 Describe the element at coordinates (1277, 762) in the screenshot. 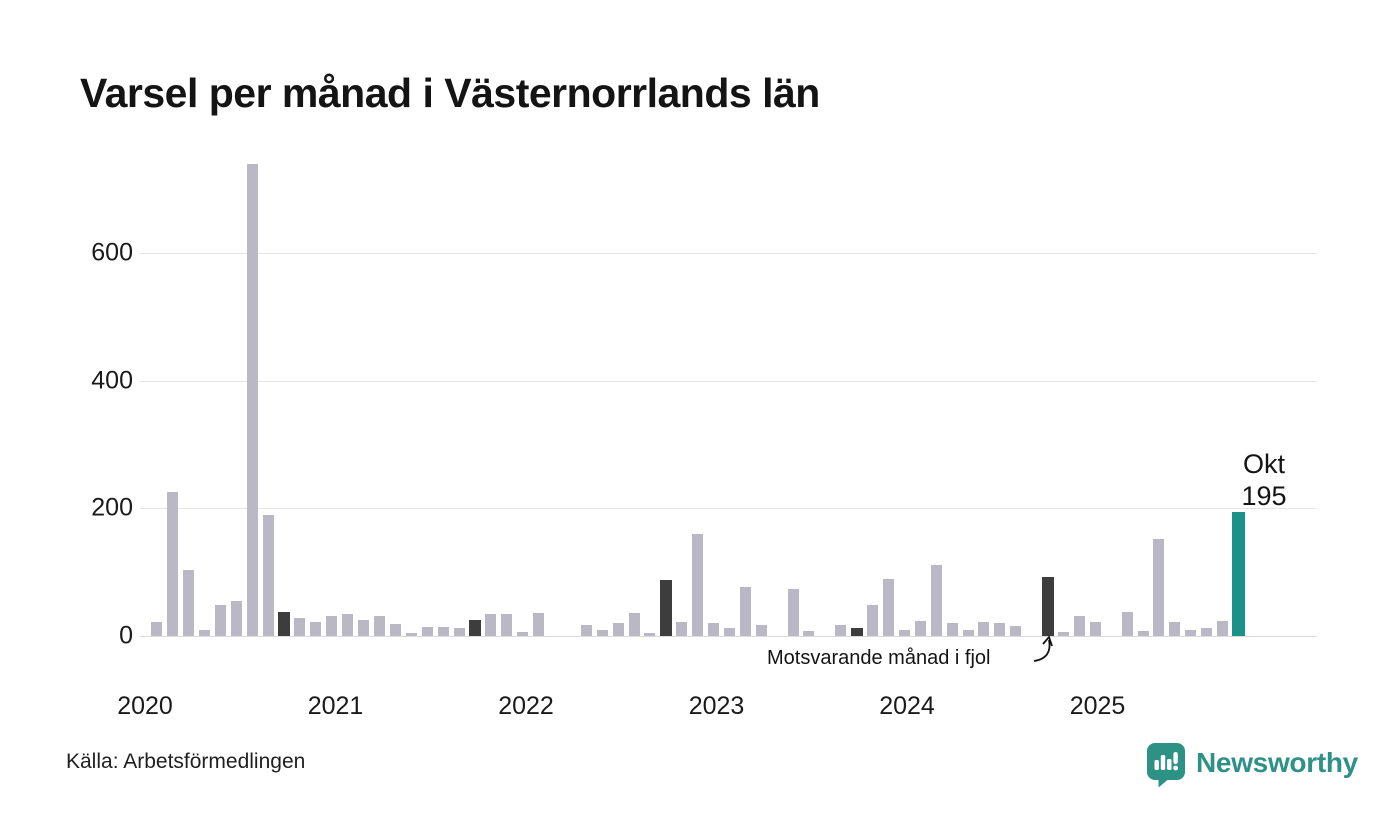

I see `newsworthy-wordmark: Newsworthy` at that location.